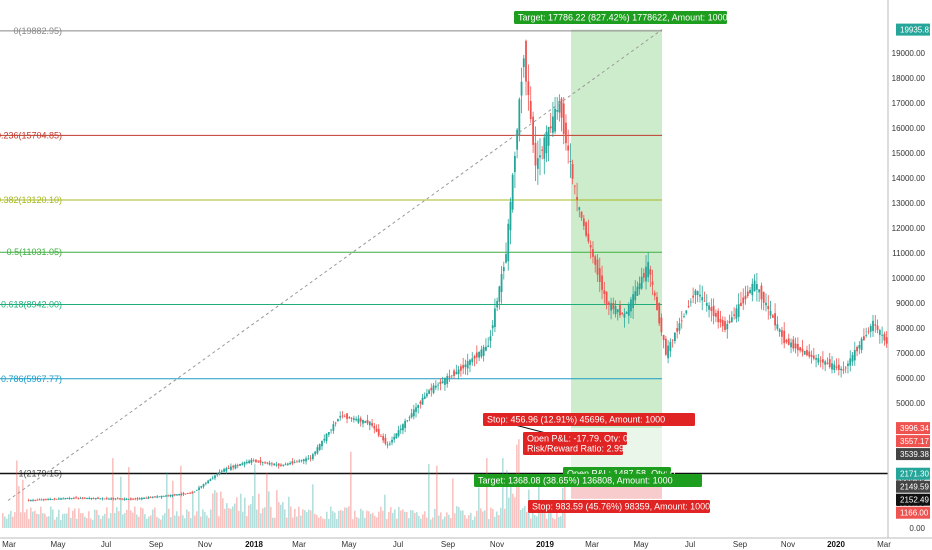  I want to click on y-tick-17: 18000.00, so click(909, 78).